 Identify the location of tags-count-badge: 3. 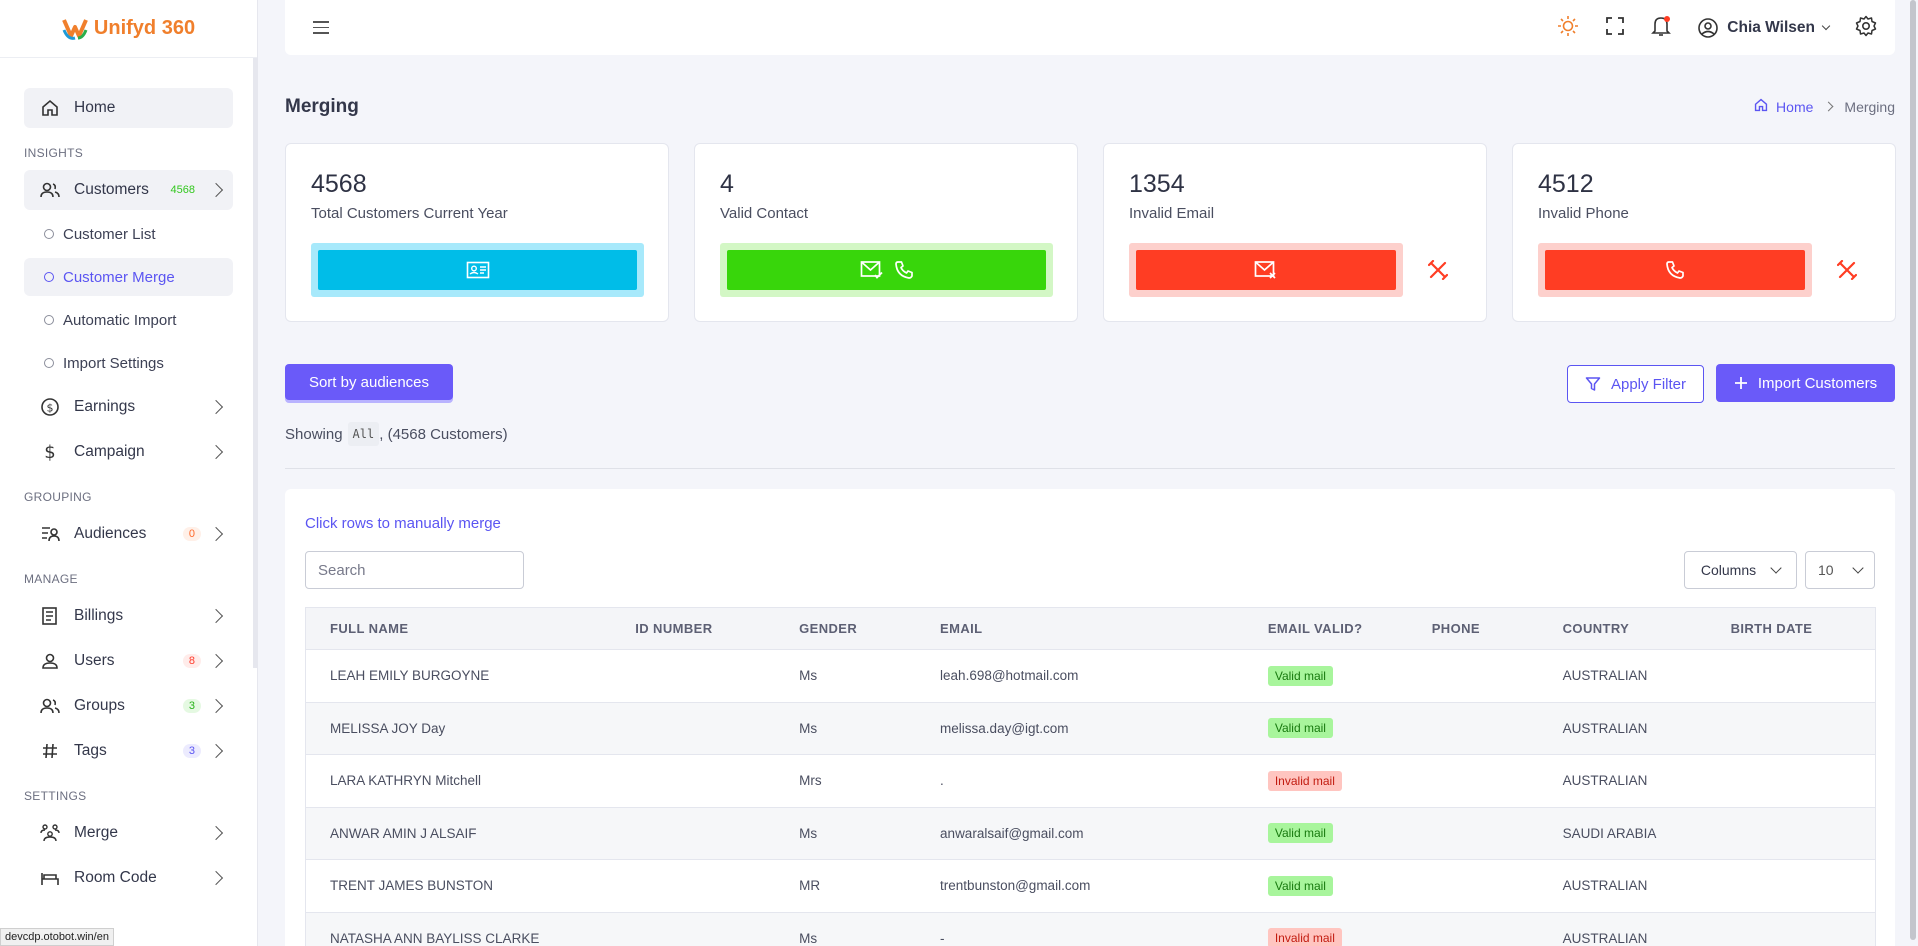
(191, 751).